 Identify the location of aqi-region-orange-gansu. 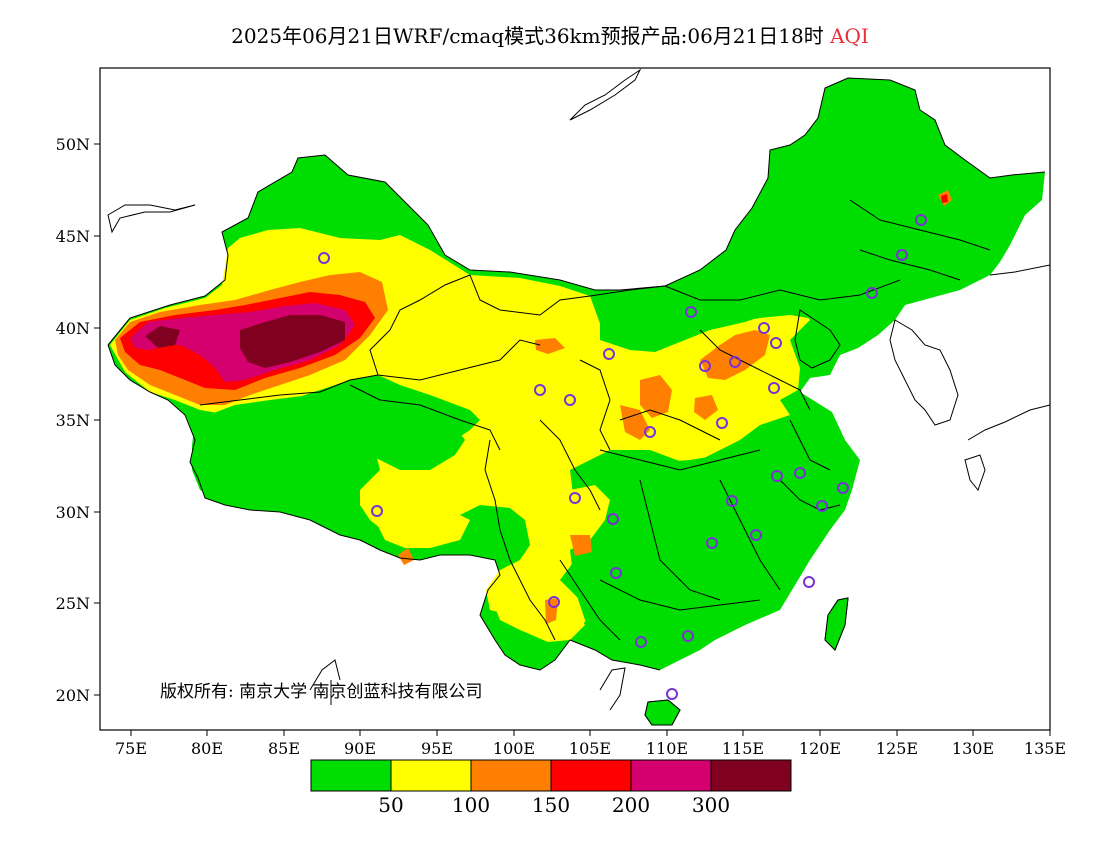
(550, 346).